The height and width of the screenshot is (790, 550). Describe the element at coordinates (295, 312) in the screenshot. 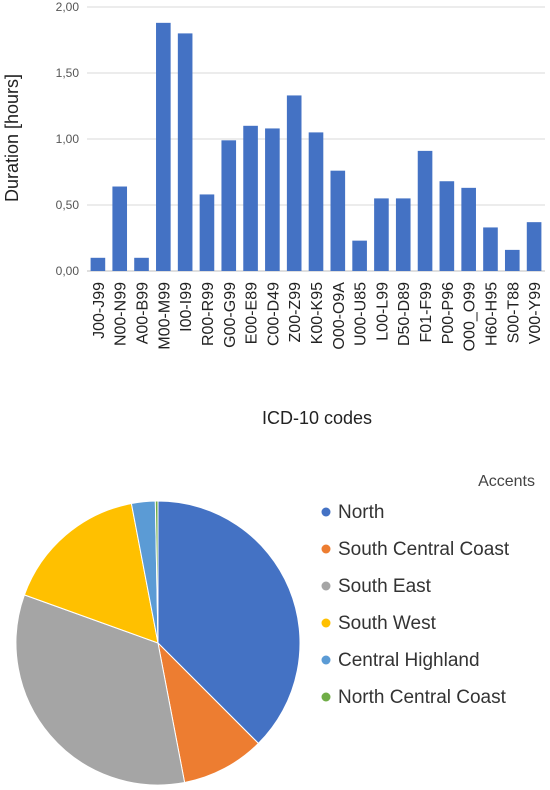

I see `x-tick-label: Z00-Z99` at that location.